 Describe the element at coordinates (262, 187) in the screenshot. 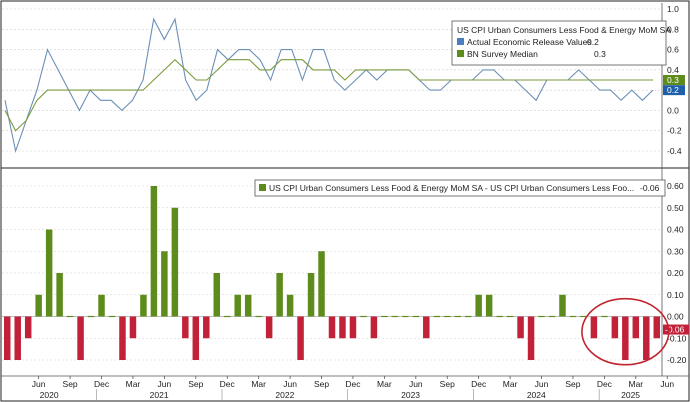

I see `legend-swatch-spread` at that location.